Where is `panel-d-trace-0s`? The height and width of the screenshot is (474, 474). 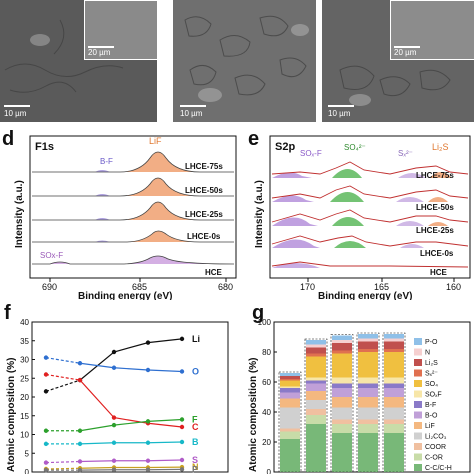 panel-d-trace-0s is located at coordinates (133, 236).